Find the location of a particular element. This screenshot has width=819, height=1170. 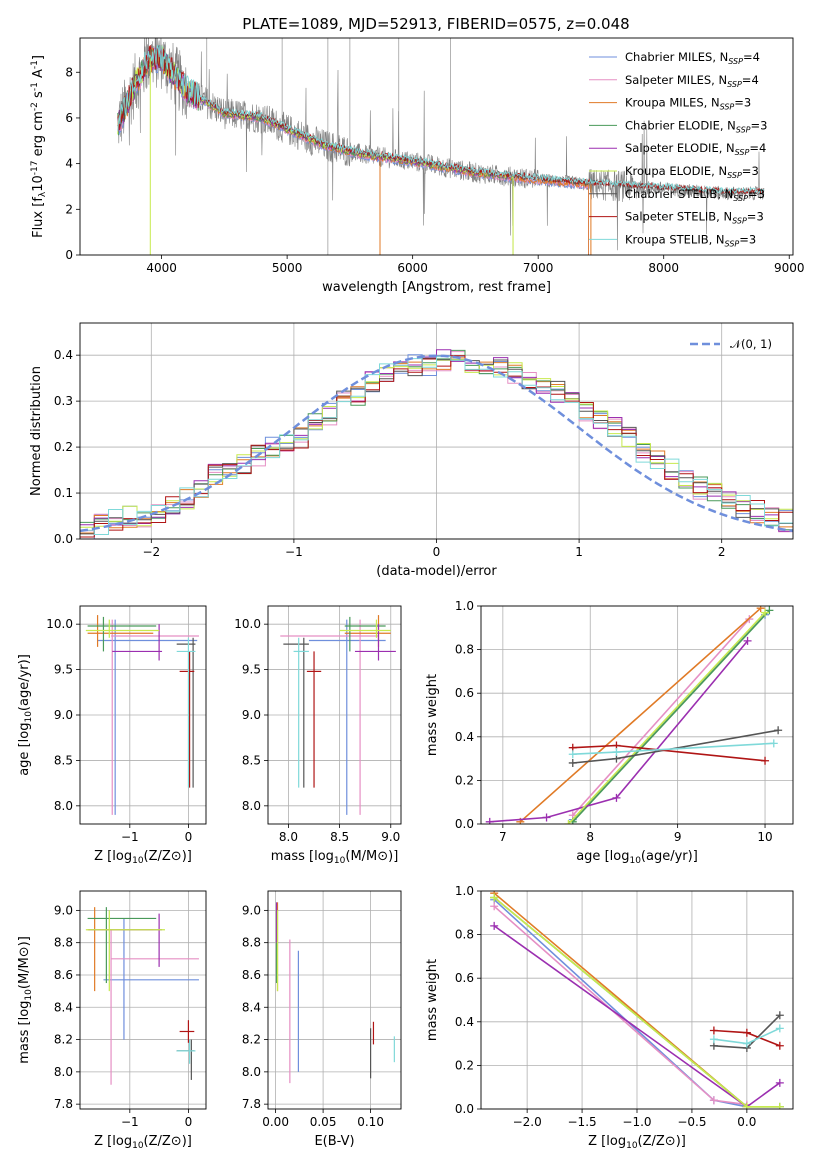

series-chabrier-stelib is located at coordinates (675, 746).